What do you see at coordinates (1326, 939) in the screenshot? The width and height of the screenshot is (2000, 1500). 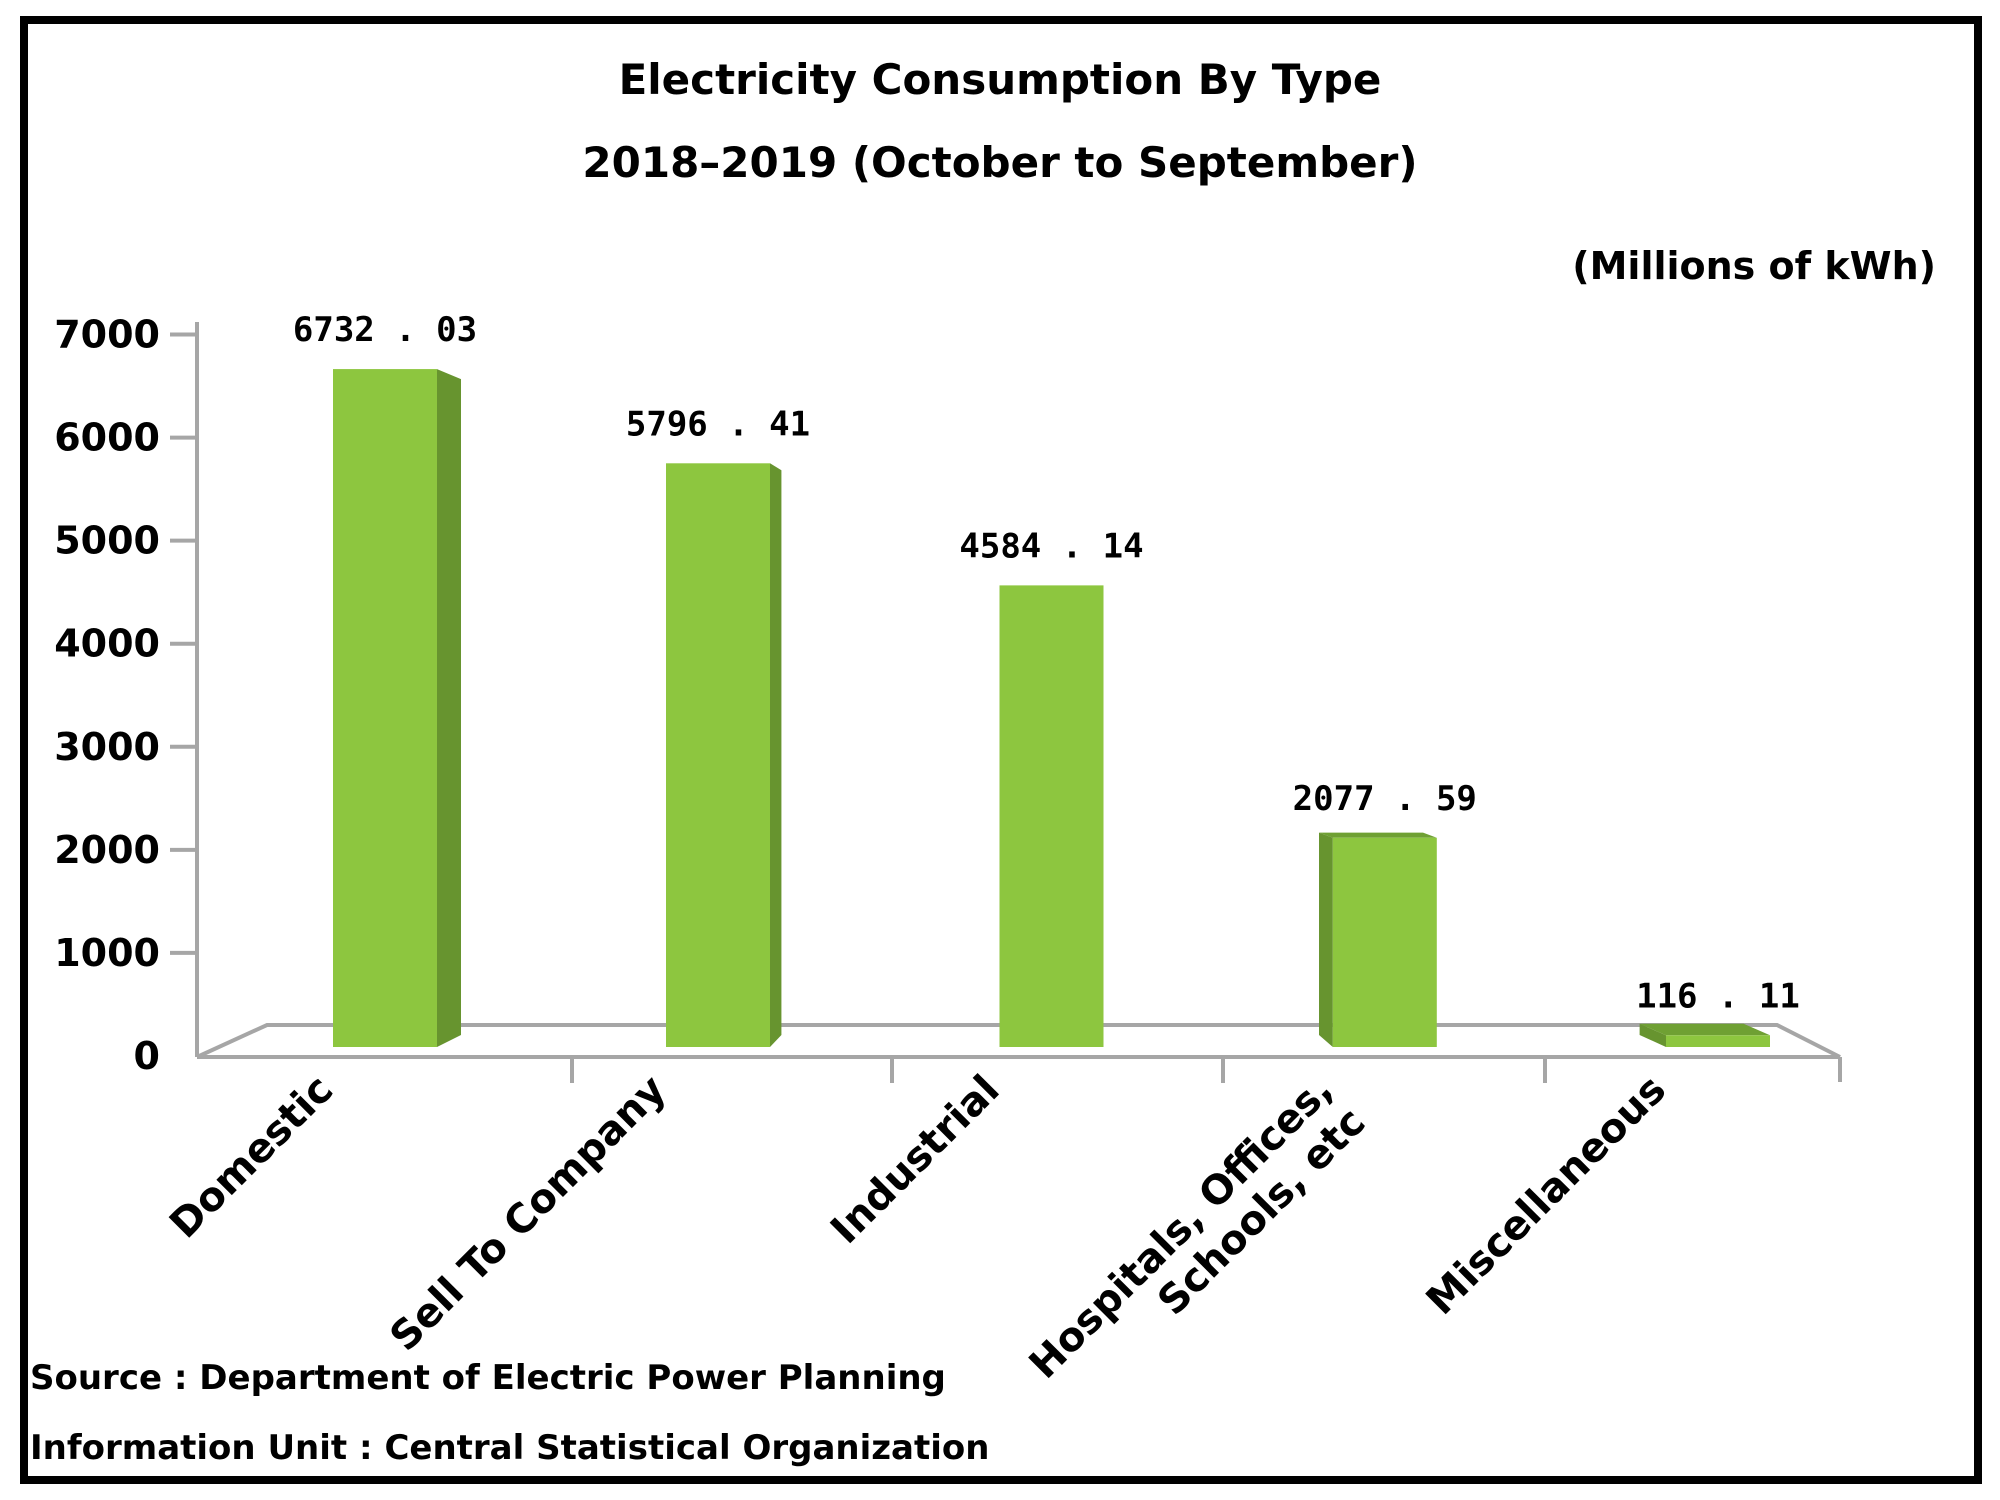 I see `bar-side-hospitals-offices-schools-etc` at bounding box center [1326, 939].